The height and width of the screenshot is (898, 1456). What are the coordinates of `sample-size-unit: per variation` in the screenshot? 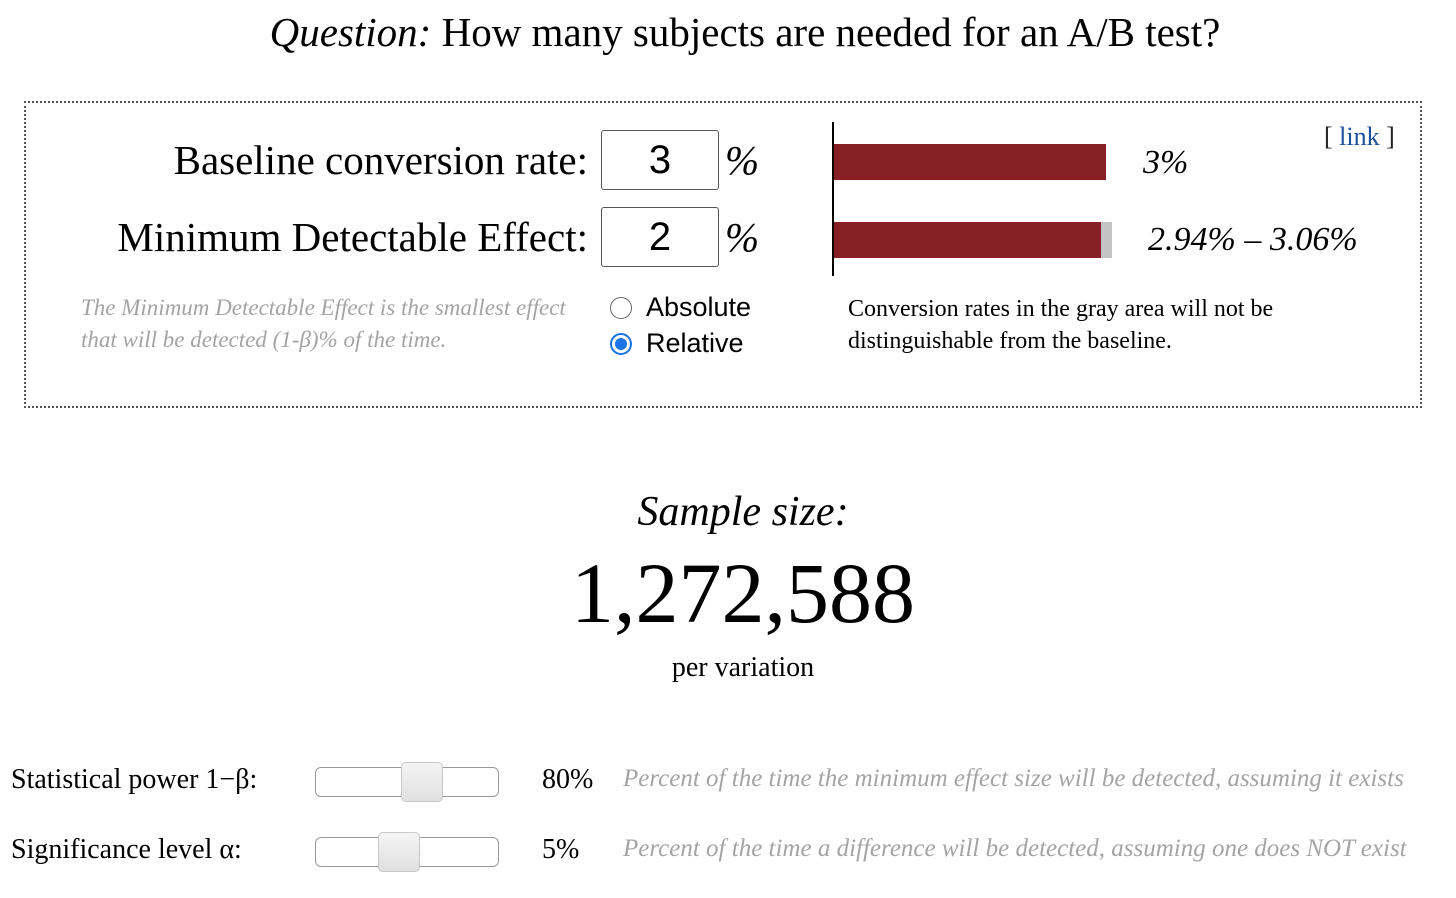 It's located at (743, 667).